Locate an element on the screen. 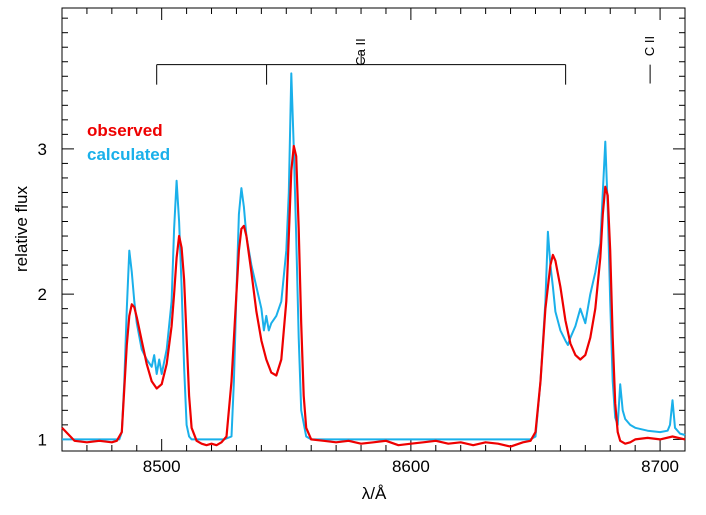 This screenshot has height=515, width=706. y-tick-label: 2 is located at coordinates (42, 294).